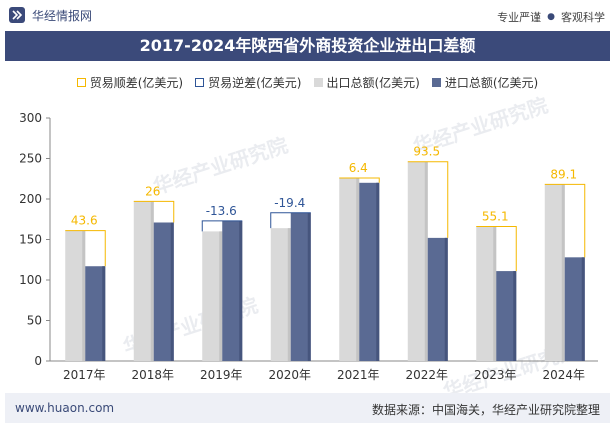 The height and width of the screenshot is (427, 615). I want to click on slogan-item-2: 客观科学, so click(583, 17).